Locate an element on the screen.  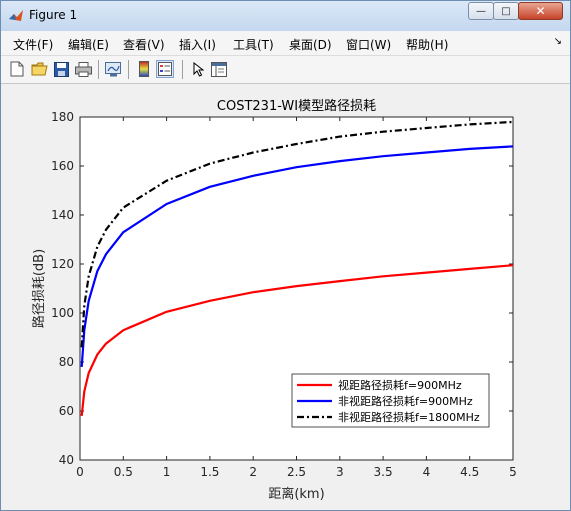
open-file-icon is located at coordinates (39, 69).